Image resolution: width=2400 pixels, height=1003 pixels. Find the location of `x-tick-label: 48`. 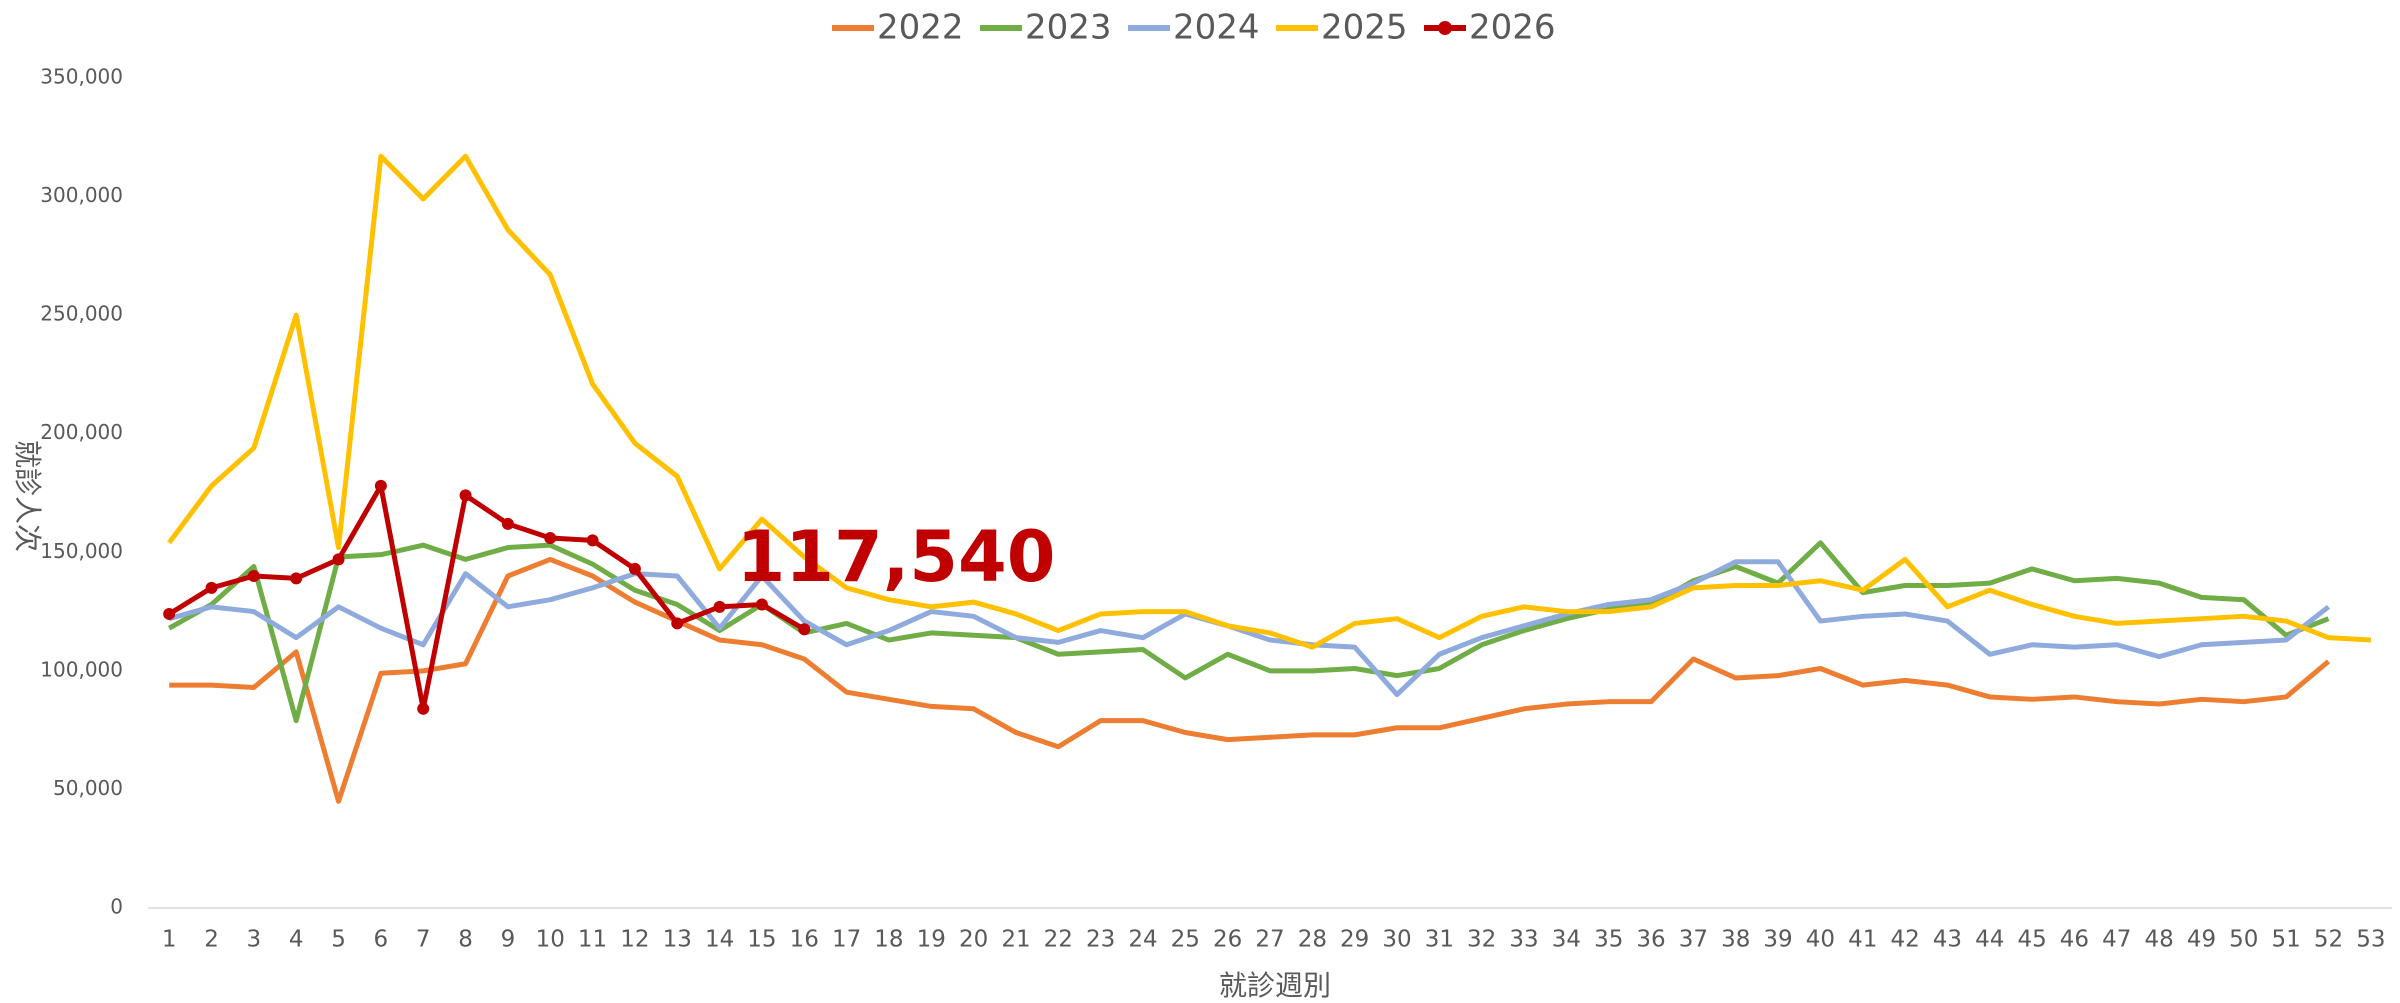

x-tick-label: 48 is located at coordinates (2158, 940).